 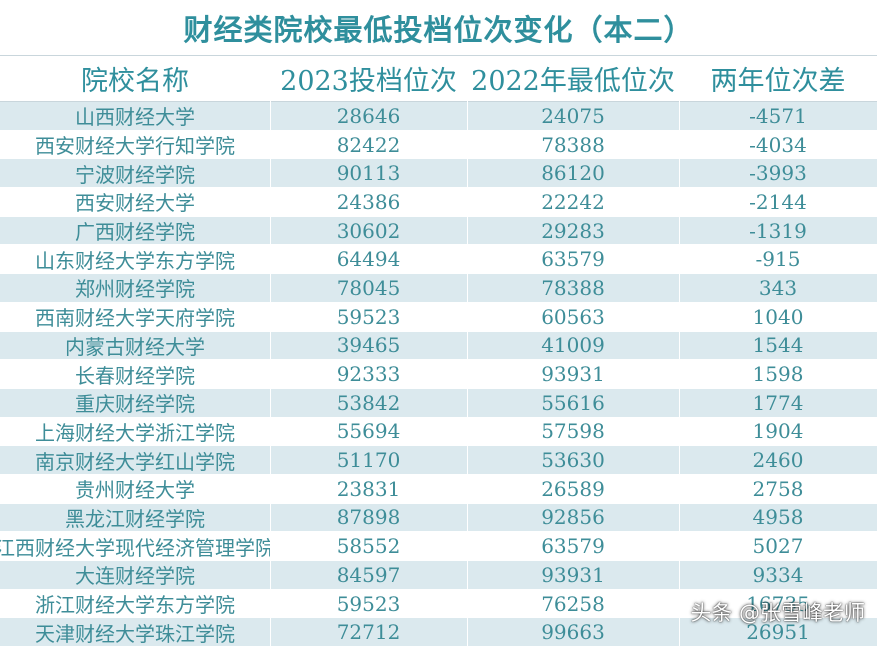 What do you see at coordinates (778, 632) in the screenshot?
I see `cell-rank-diff: 26951` at bounding box center [778, 632].